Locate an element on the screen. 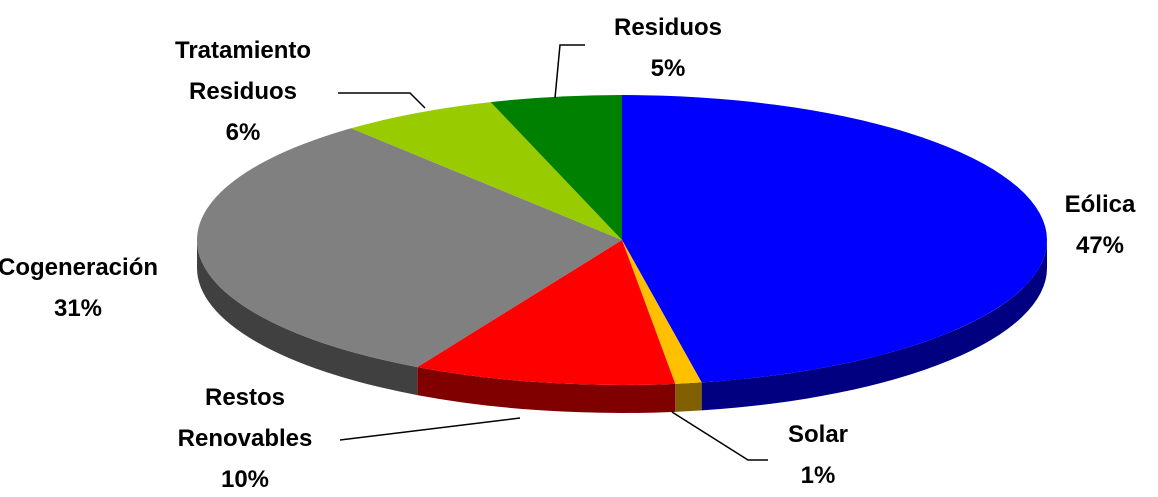 The width and height of the screenshot is (1158, 497). category-label: Eólica is located at coordinates (1100, 204).